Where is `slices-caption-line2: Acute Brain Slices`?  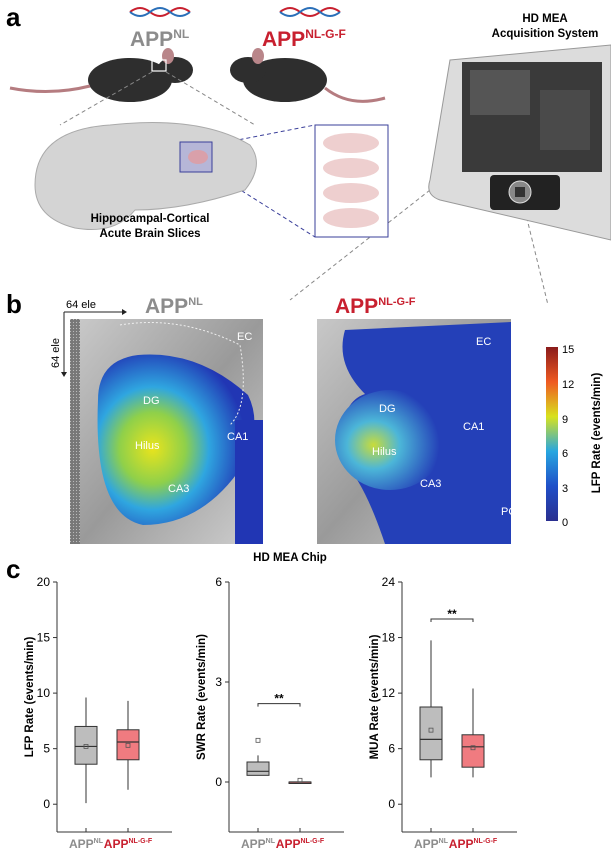
slices-caption-line2: Acute Brain Slices is located at coordinates (150, 234).